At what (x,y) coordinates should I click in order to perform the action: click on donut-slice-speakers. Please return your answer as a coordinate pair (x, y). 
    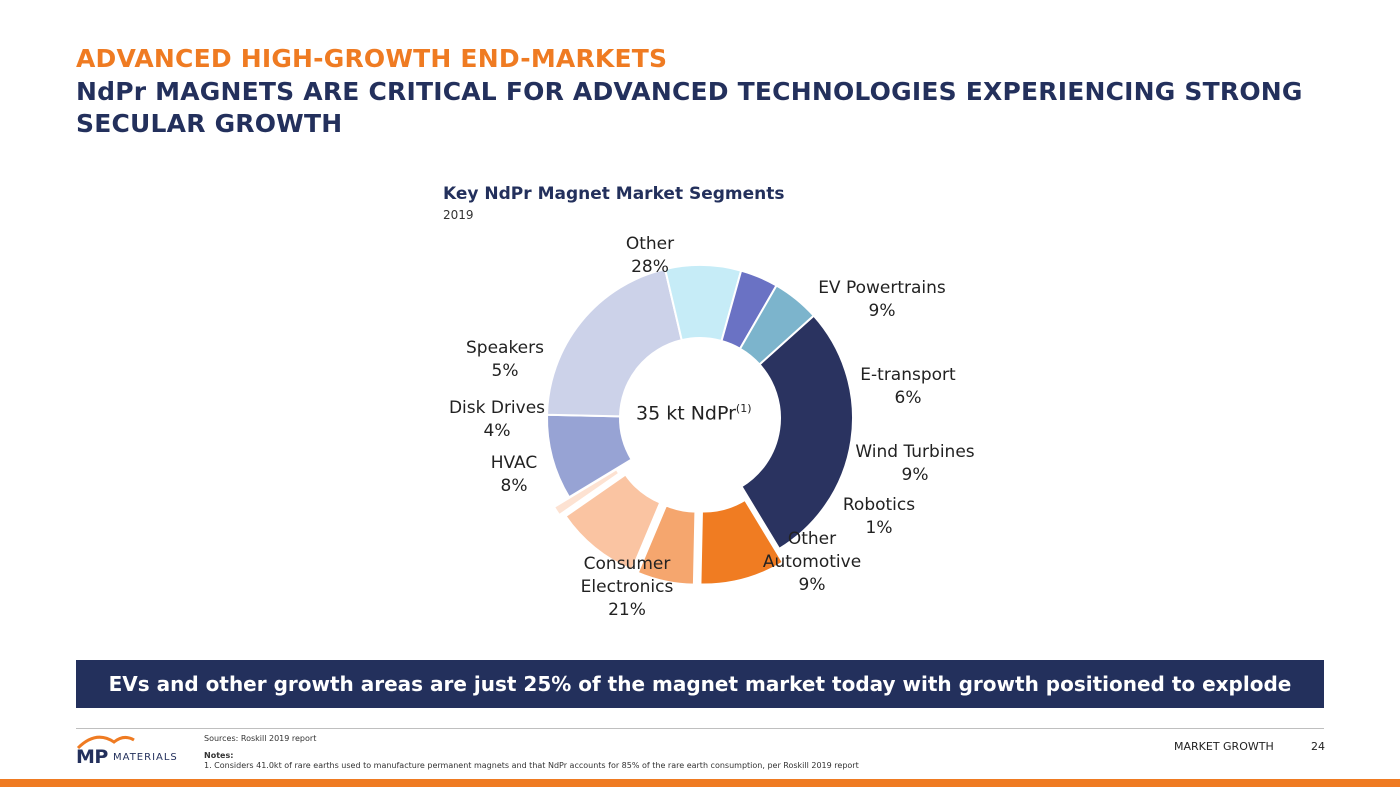
    Looking at the image, I should click on (777, 325).